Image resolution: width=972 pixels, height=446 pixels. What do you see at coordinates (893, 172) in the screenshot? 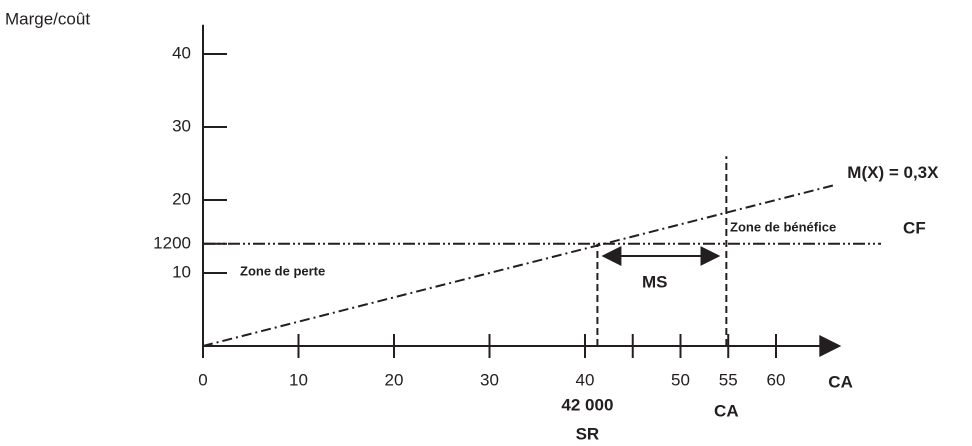
I see `series-label: M(X) = 0,3X` at bounding box center [893, 172].